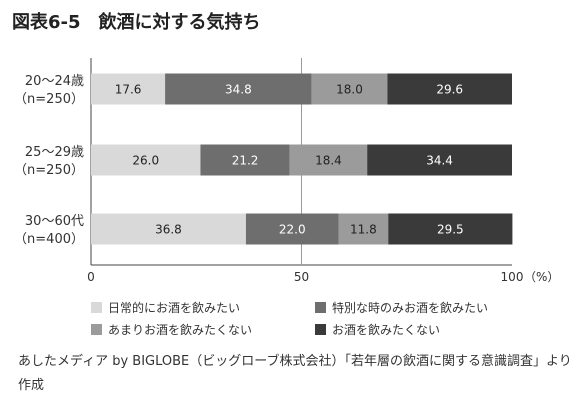 The height and width of the screenshot is (411, 588). Describe the element at coordinates (301, 277) in the screenshot. I see `x-tick-label: 50` at that location.